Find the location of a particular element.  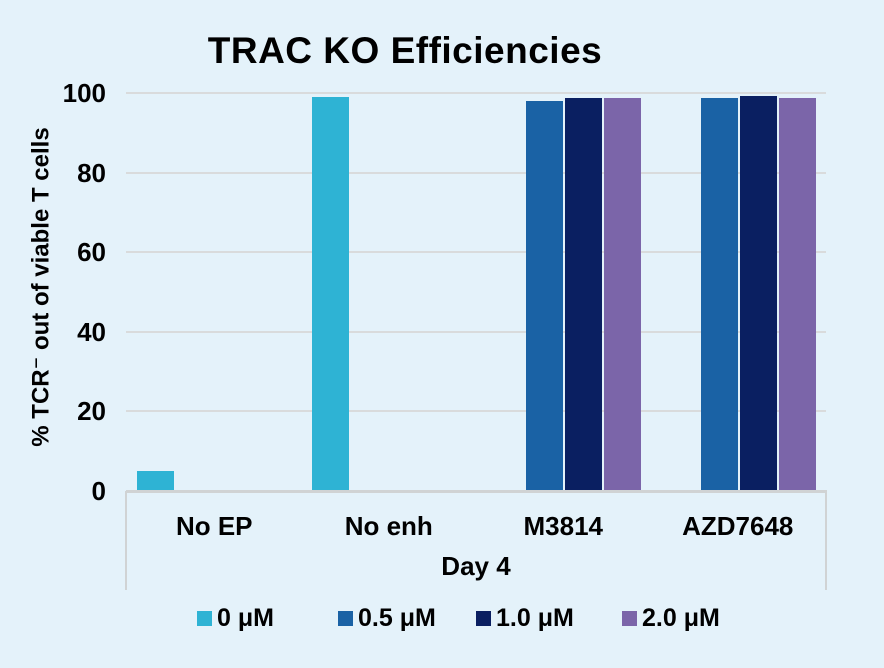

x-axis-label-frame: No EP No enh M3814 AZD7648 Day 4 is located at coordinates (476, 540).